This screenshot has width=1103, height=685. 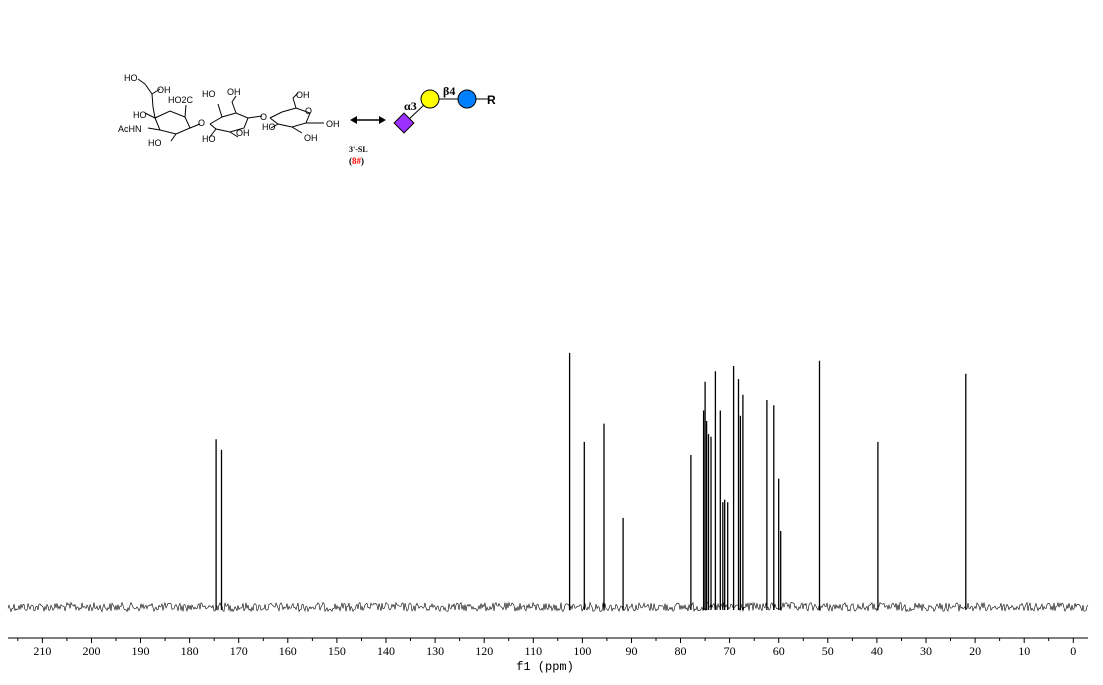 What do you see at coordinates (141, 651) in the screenshot?
I see `tick-label: 190` at bounding box center [141, 651].